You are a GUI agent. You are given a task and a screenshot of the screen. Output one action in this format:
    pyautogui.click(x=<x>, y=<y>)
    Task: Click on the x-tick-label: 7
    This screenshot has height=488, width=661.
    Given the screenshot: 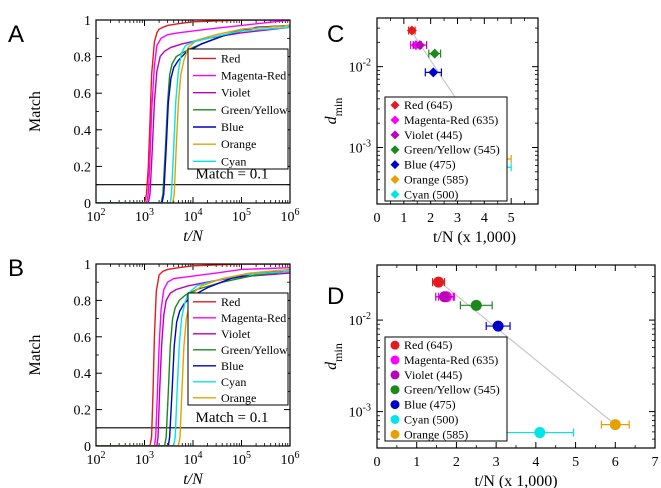 What is the action you would take?
    pyautogui.click(x=655, y=462)
    